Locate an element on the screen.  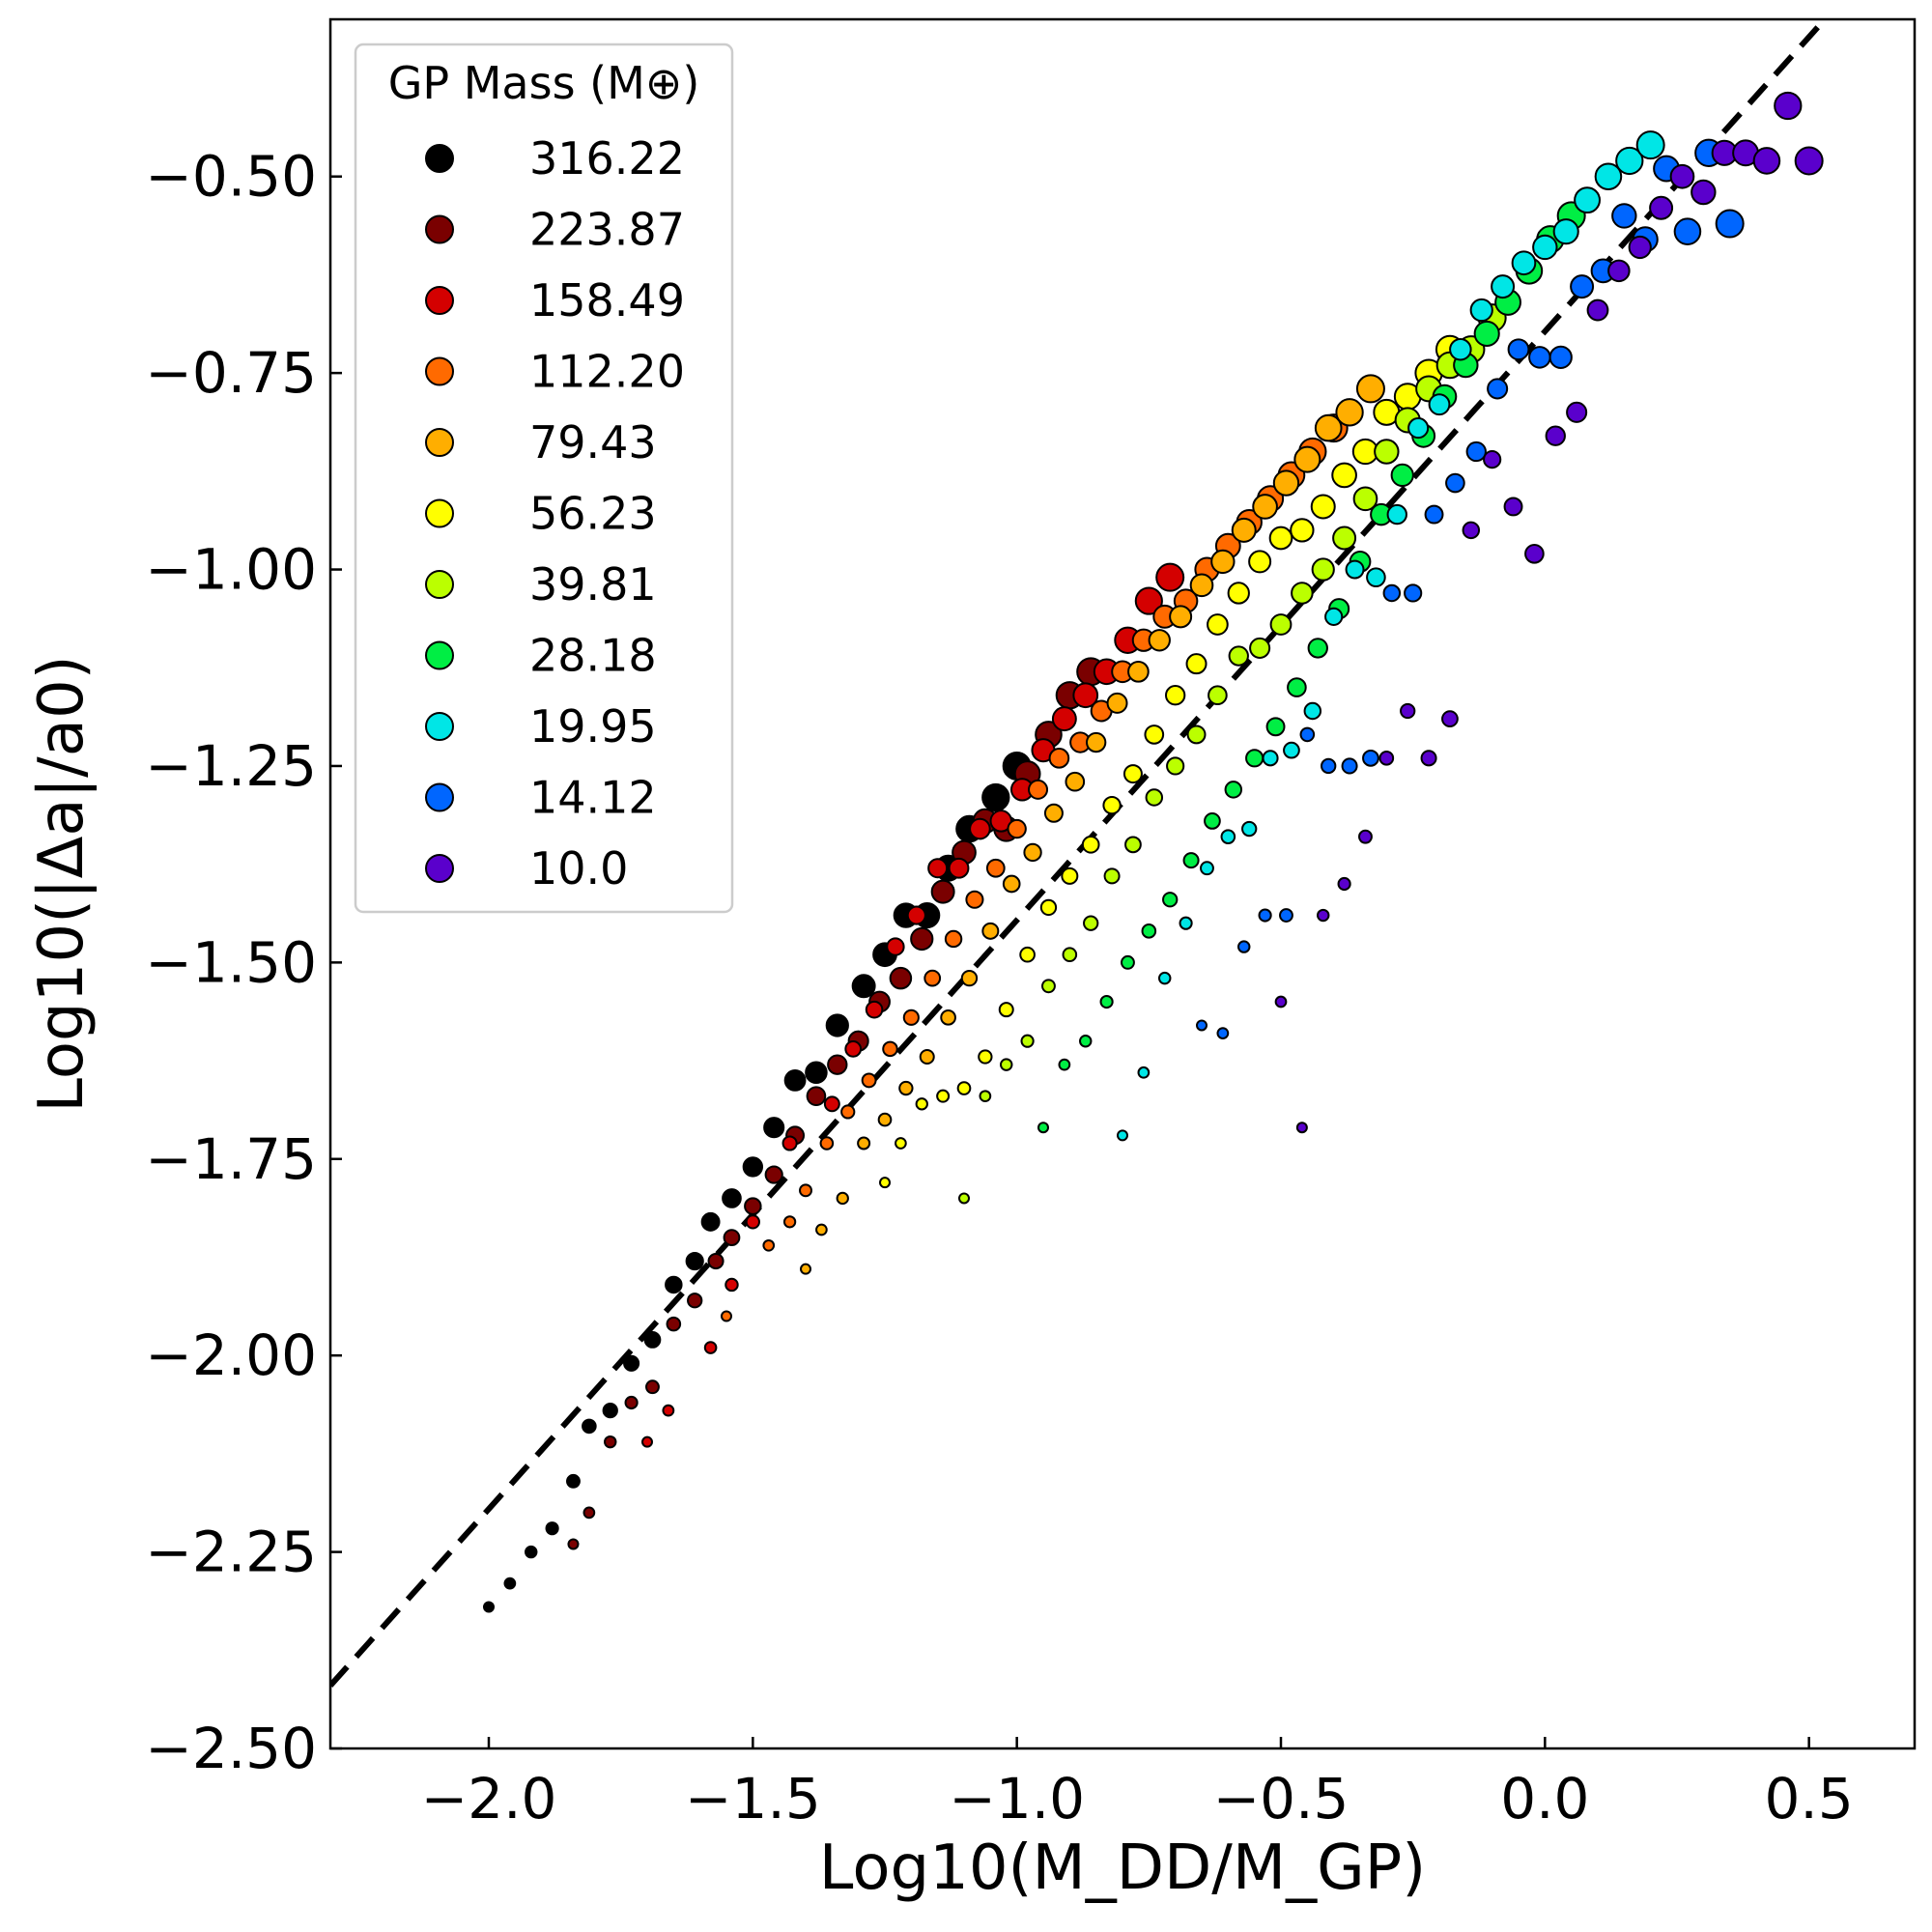
series-79.43 is located at coordinates (1092, 824).